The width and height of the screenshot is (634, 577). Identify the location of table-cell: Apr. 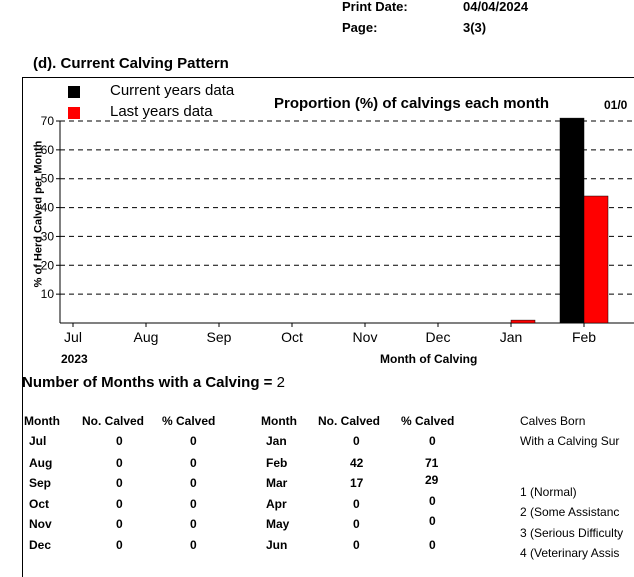
(276, 504).